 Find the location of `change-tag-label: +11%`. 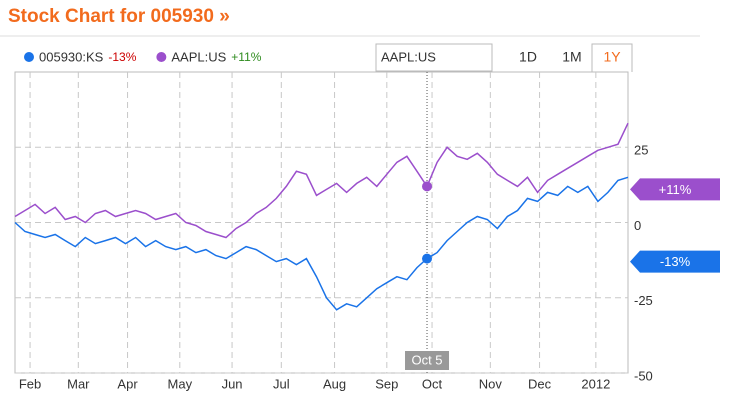

change-tag-label: +11% is located at coordinates (675, 189).